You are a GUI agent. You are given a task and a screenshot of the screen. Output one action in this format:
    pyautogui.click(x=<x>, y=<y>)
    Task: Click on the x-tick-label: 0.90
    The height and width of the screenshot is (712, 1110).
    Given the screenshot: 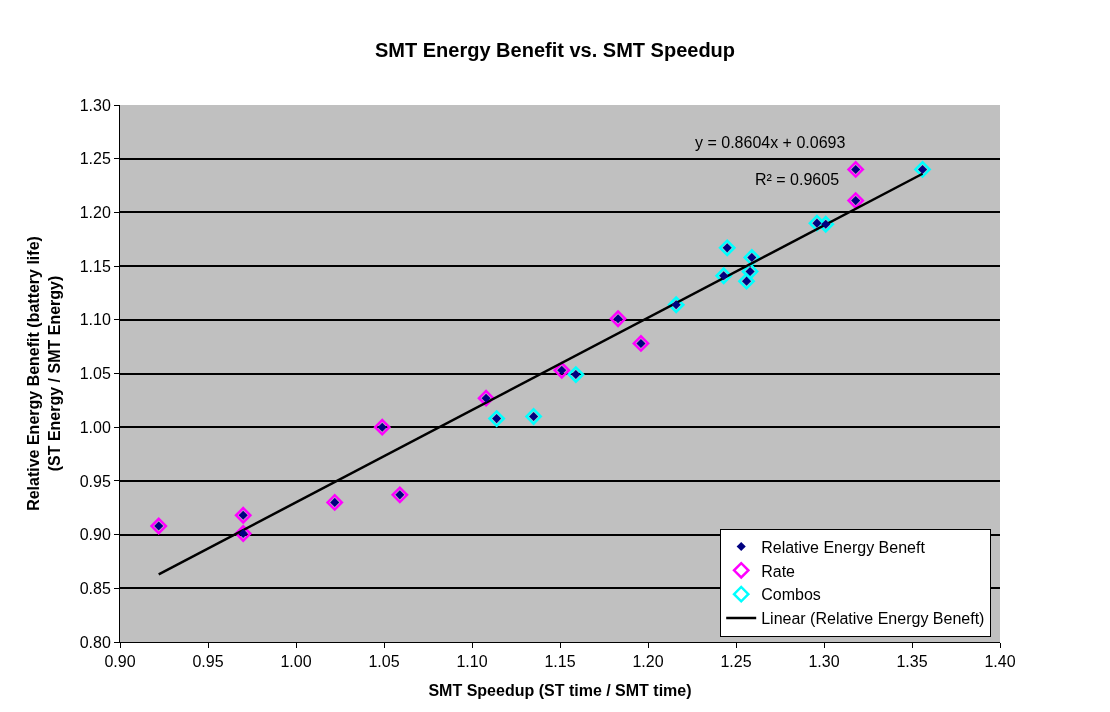 What is the action you would take?
    pyautogui.click(x=120, y=662)
    